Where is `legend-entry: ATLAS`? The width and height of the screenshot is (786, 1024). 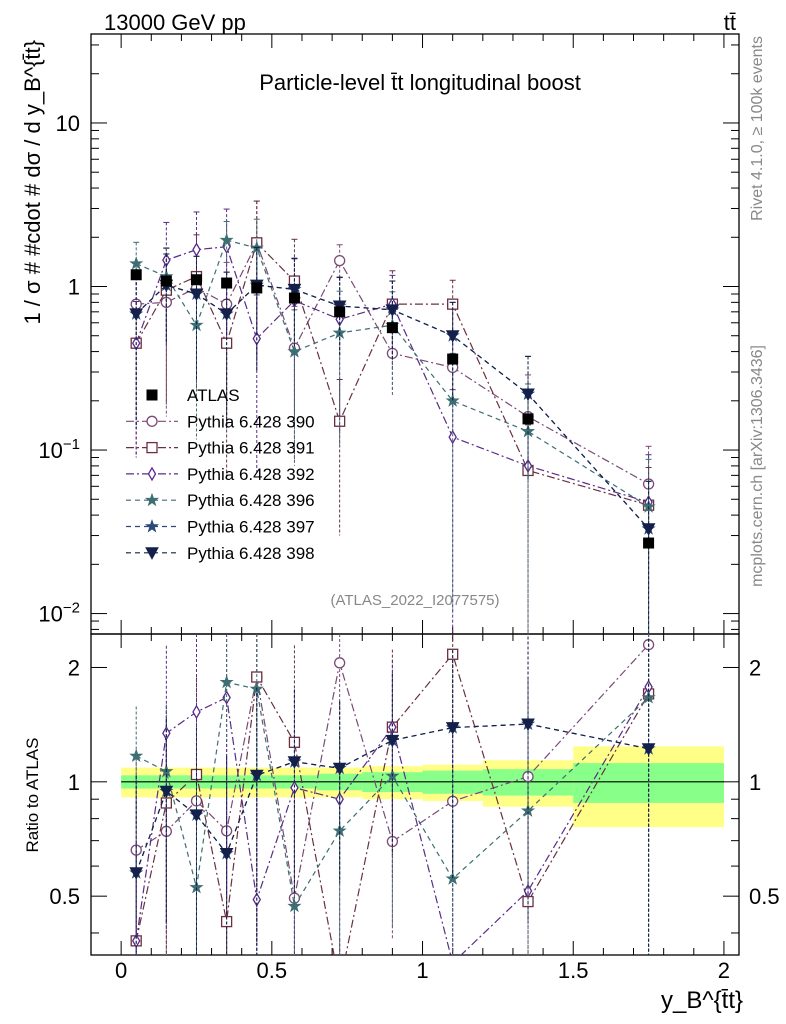
legend-entry: ATLAS is located at coordinates (193, 395).